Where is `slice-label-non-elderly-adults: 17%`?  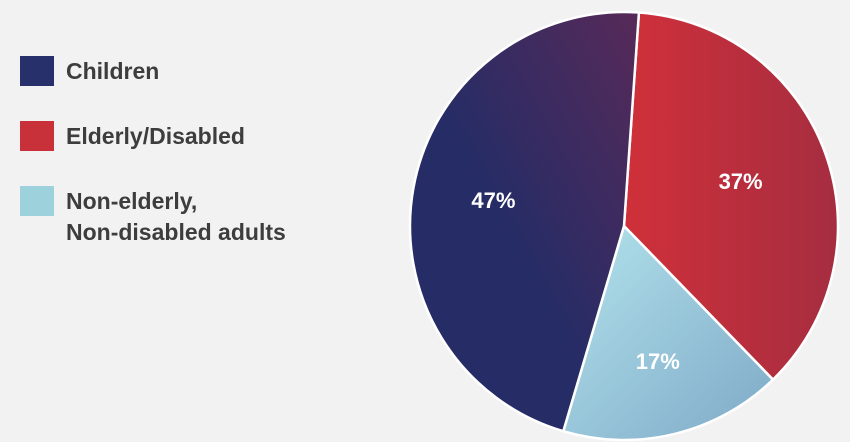
slice-label-non-elderly-adults: 17% is located at coordinates (658, 361).